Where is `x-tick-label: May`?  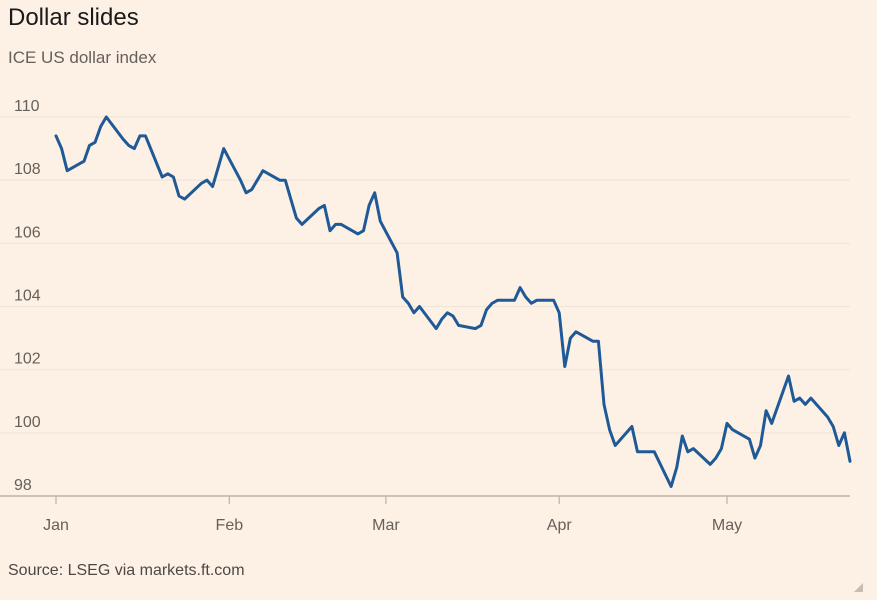
x-tick-label: May is located at coordinates (727, 525).